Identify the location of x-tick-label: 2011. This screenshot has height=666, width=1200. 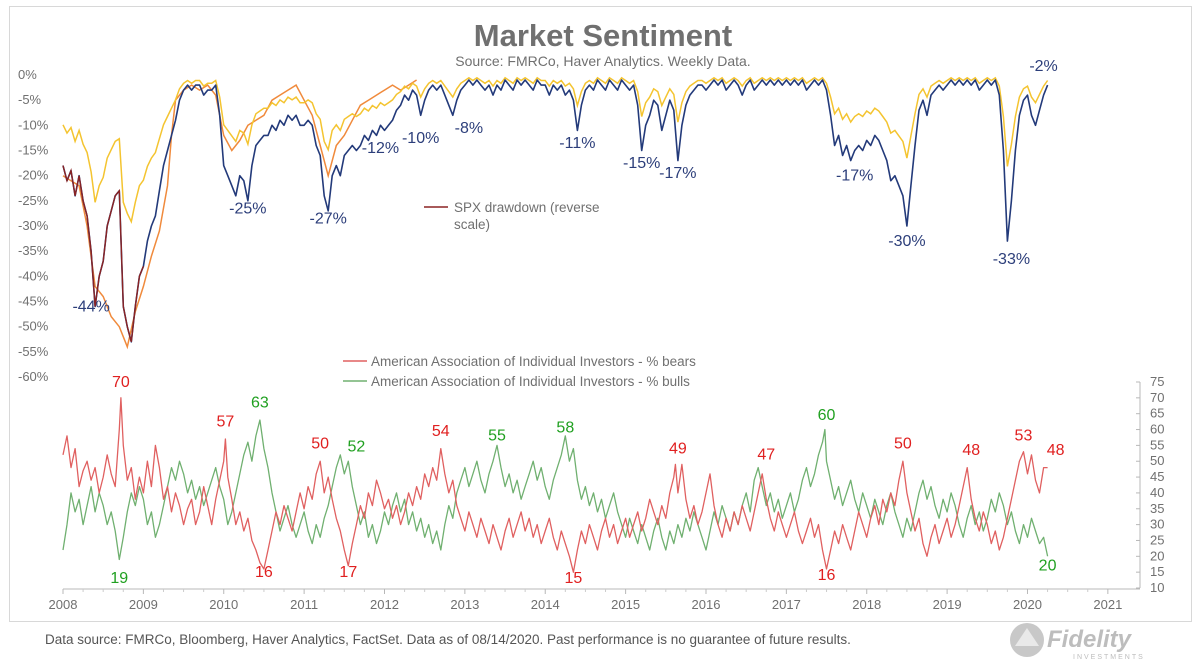
(304, 604).